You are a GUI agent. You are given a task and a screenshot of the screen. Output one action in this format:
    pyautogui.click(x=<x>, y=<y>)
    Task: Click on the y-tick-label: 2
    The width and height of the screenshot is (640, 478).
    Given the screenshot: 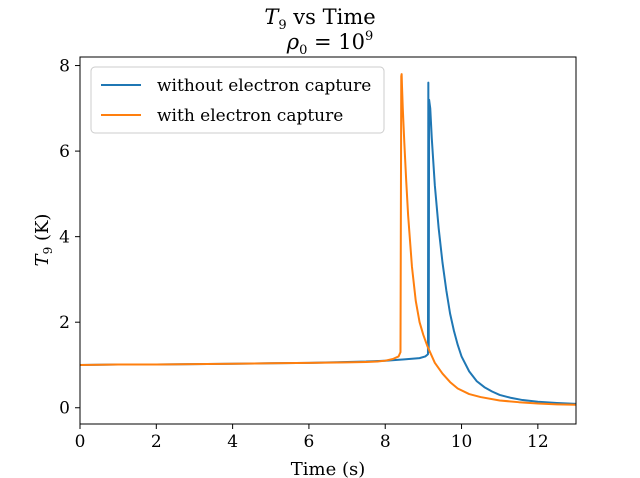 What is the action you would take?
    pyautogui.click(x=64, y=323)
    